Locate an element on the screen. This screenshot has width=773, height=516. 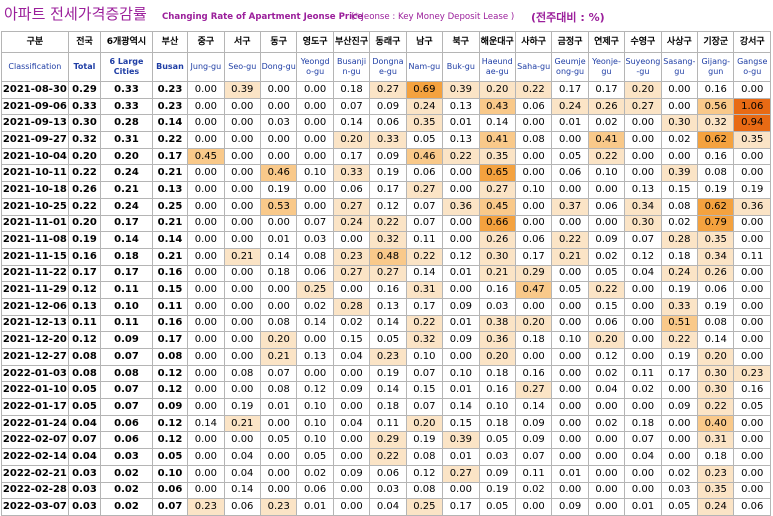
row-date: 2021-11-29 is located at coordinates (35, 290).